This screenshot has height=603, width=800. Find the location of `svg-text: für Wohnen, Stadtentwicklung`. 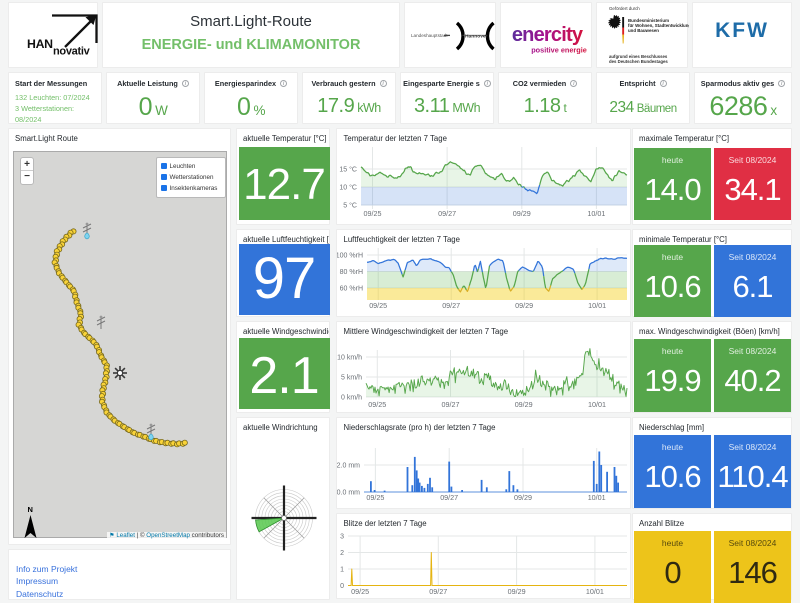

svg-text: für Wohnen, Stadtentwicklung is located at coordinates (658, 25).